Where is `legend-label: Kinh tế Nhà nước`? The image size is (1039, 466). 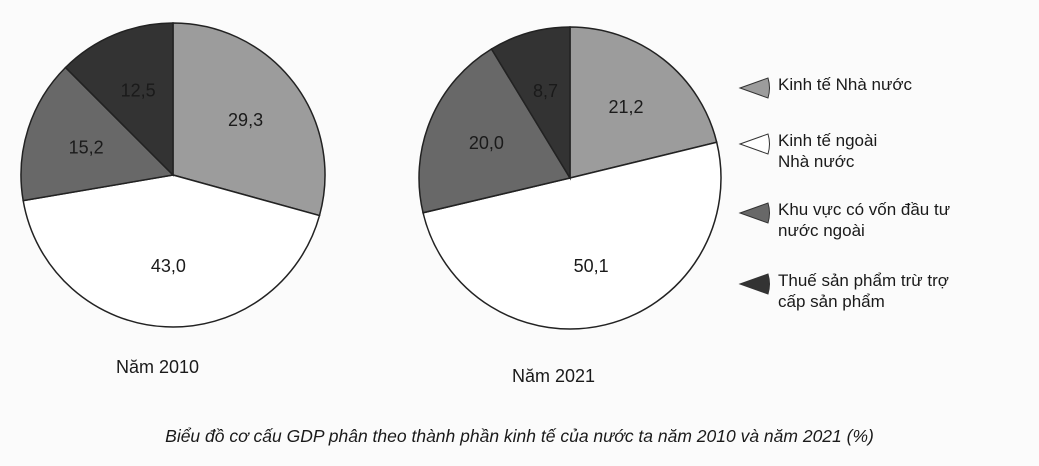
legend-label: Kinh tế Nhà nước is located at coordinates (845, 84).